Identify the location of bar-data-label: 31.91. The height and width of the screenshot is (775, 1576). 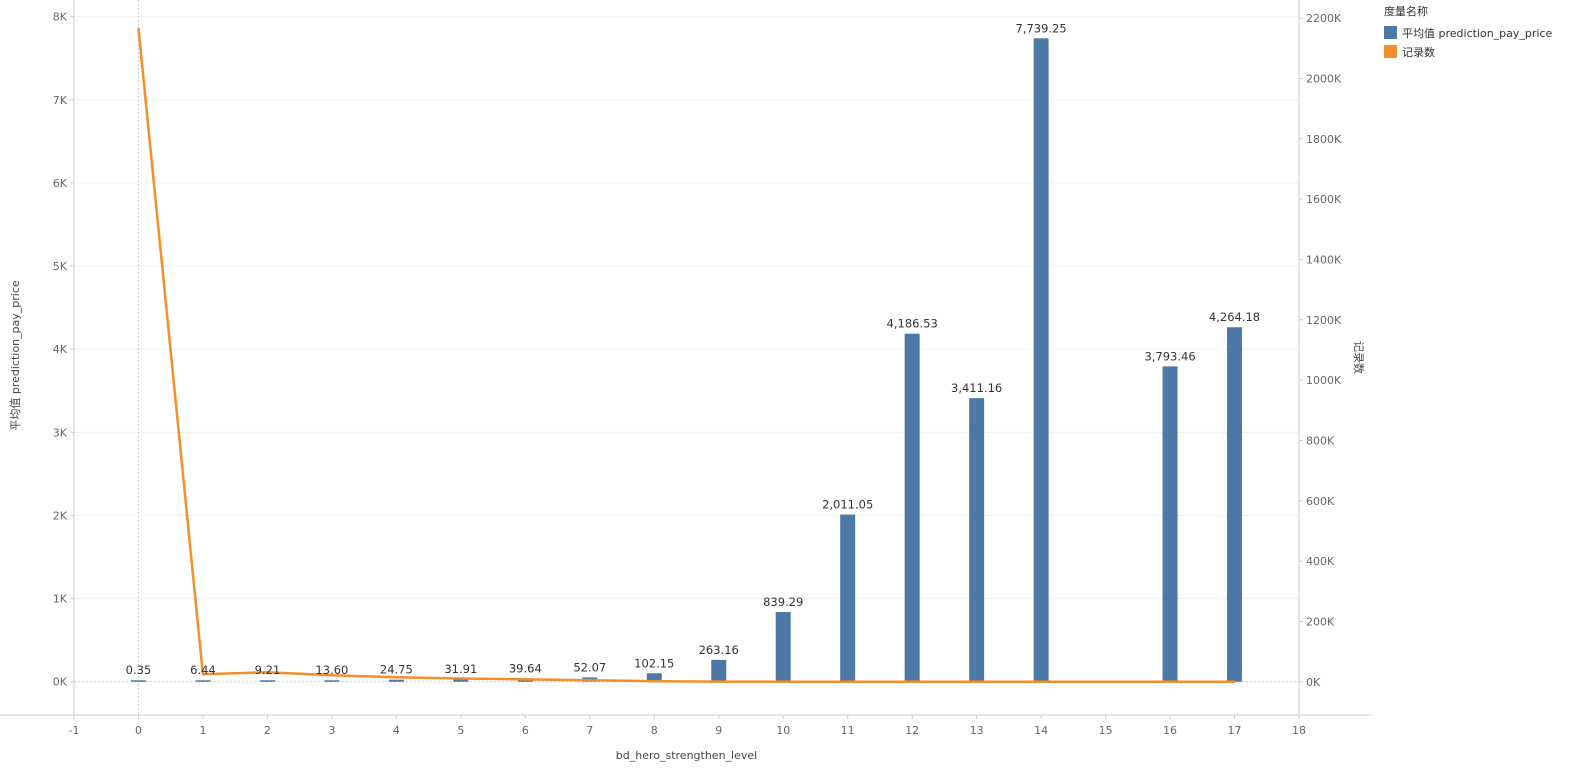
(460, 669).